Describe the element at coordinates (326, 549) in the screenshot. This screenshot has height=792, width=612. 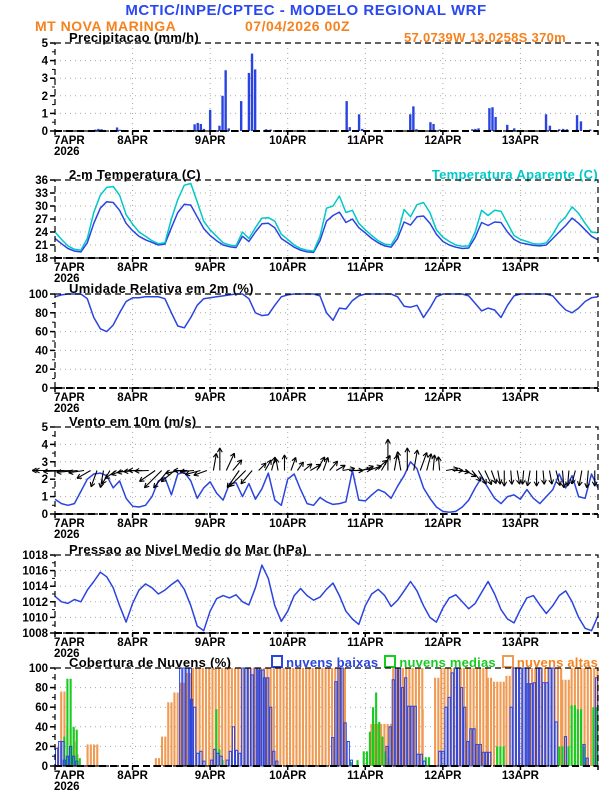
I see `panel-pressure-header: Pressao ao Nivel Medio do Mar (hPa)` at that location.